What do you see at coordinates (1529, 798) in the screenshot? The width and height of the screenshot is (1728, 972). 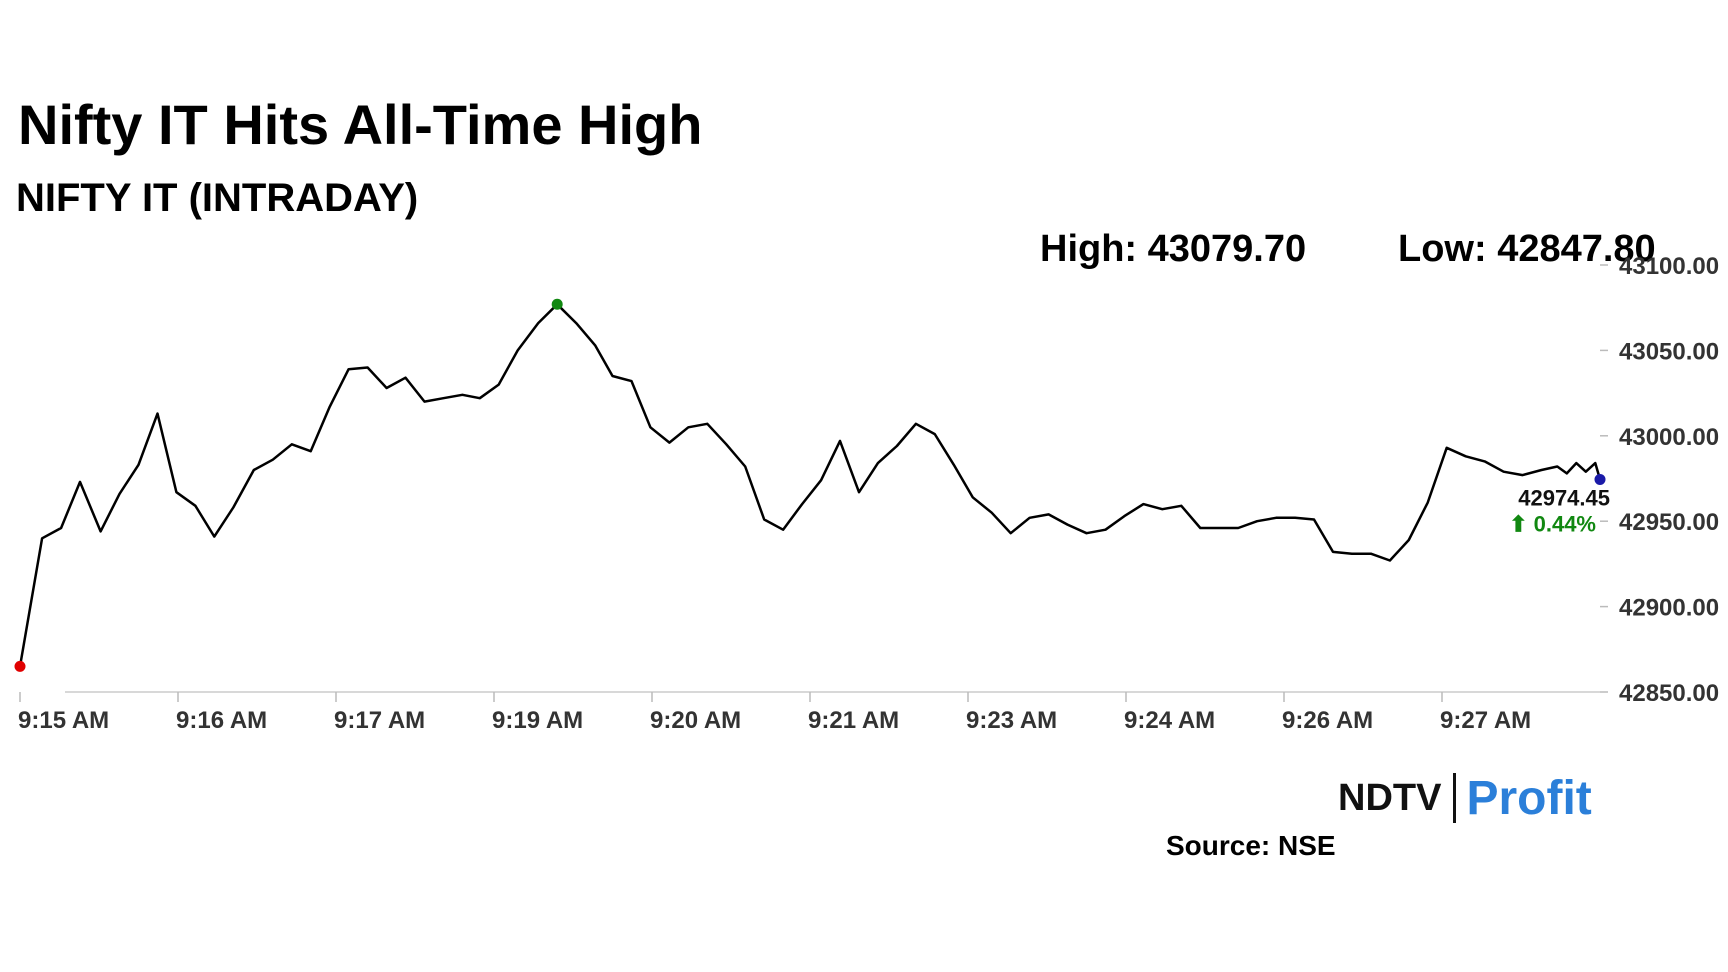 I see `logo-profit-text: Profit` at bounding box center [1529, 798].